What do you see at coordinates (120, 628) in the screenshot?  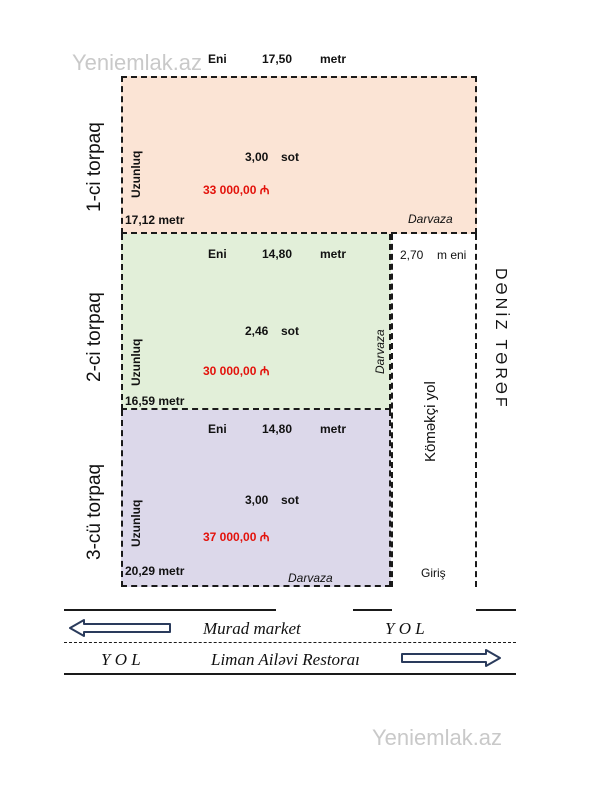 I see `arrow-left-icon` at bounding box center [120, 628].